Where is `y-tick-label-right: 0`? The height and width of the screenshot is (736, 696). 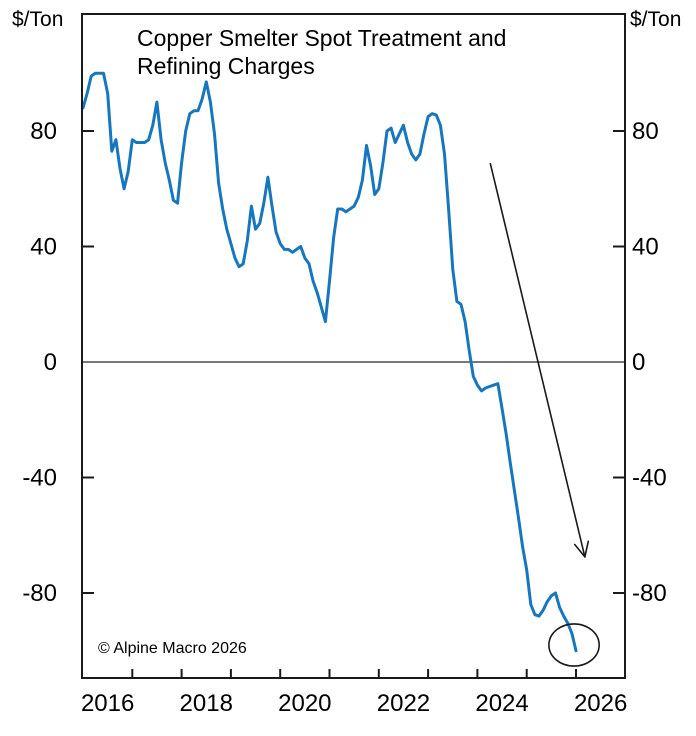 y-tick-label-right: 0 is located at coordinates (638, 362).